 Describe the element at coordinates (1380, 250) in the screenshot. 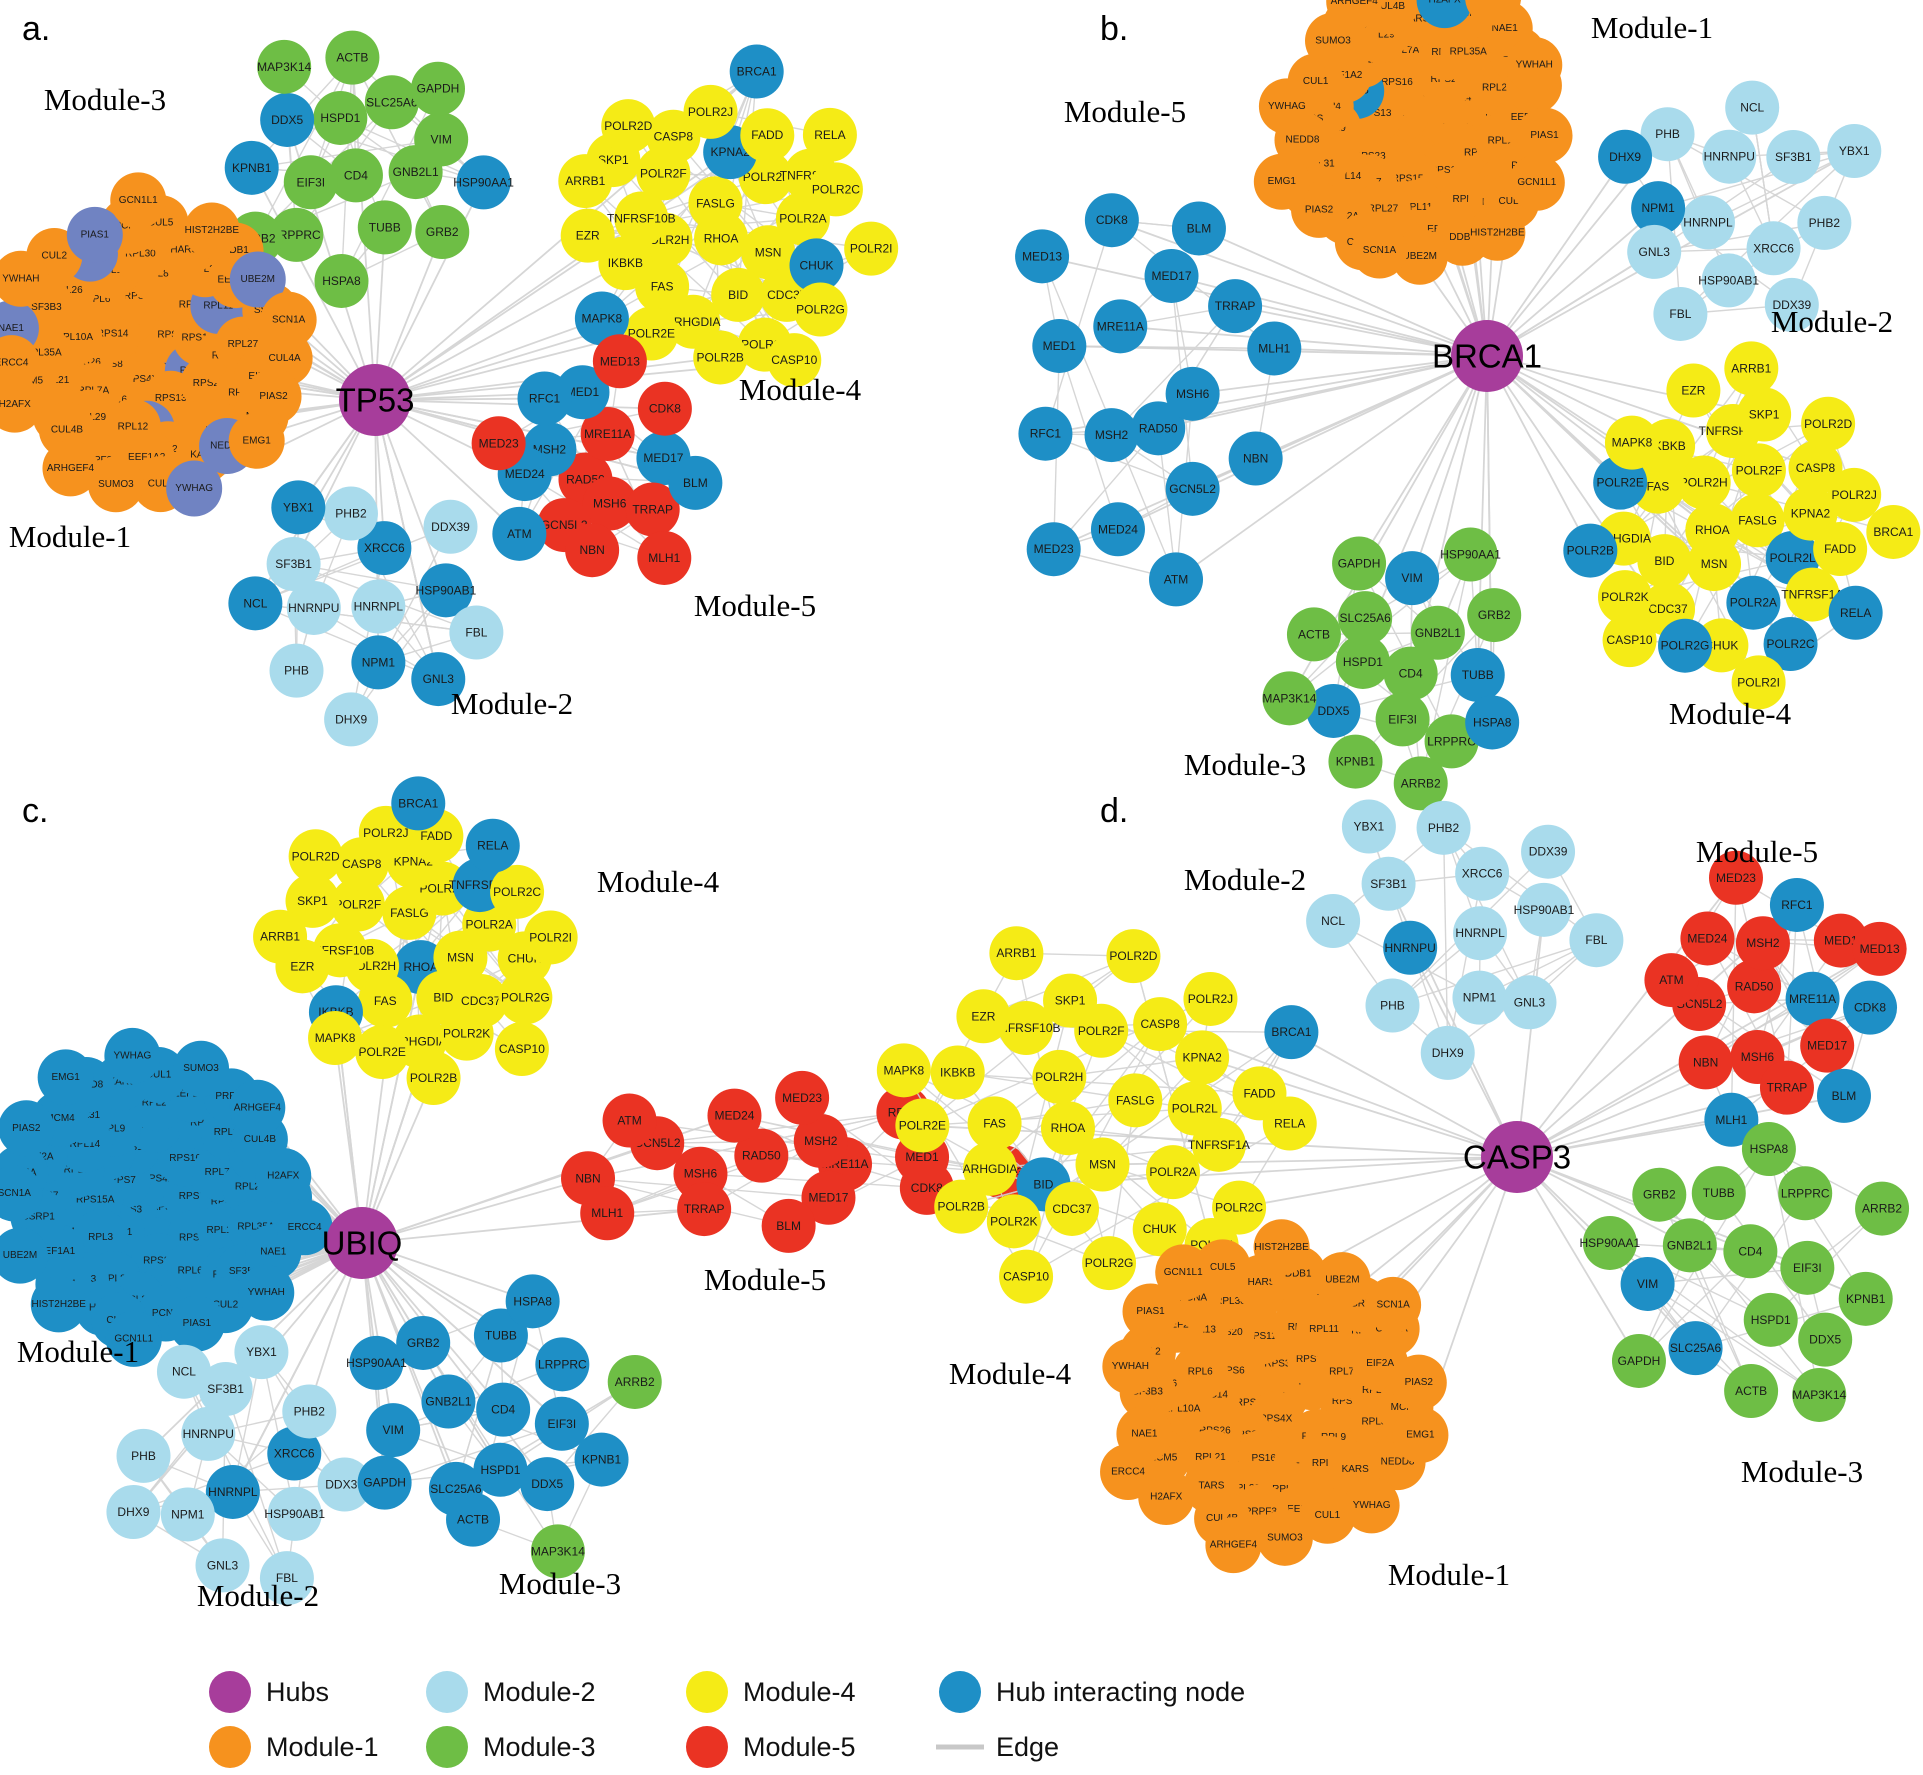

I see `node-label: SCN1A` at that location.